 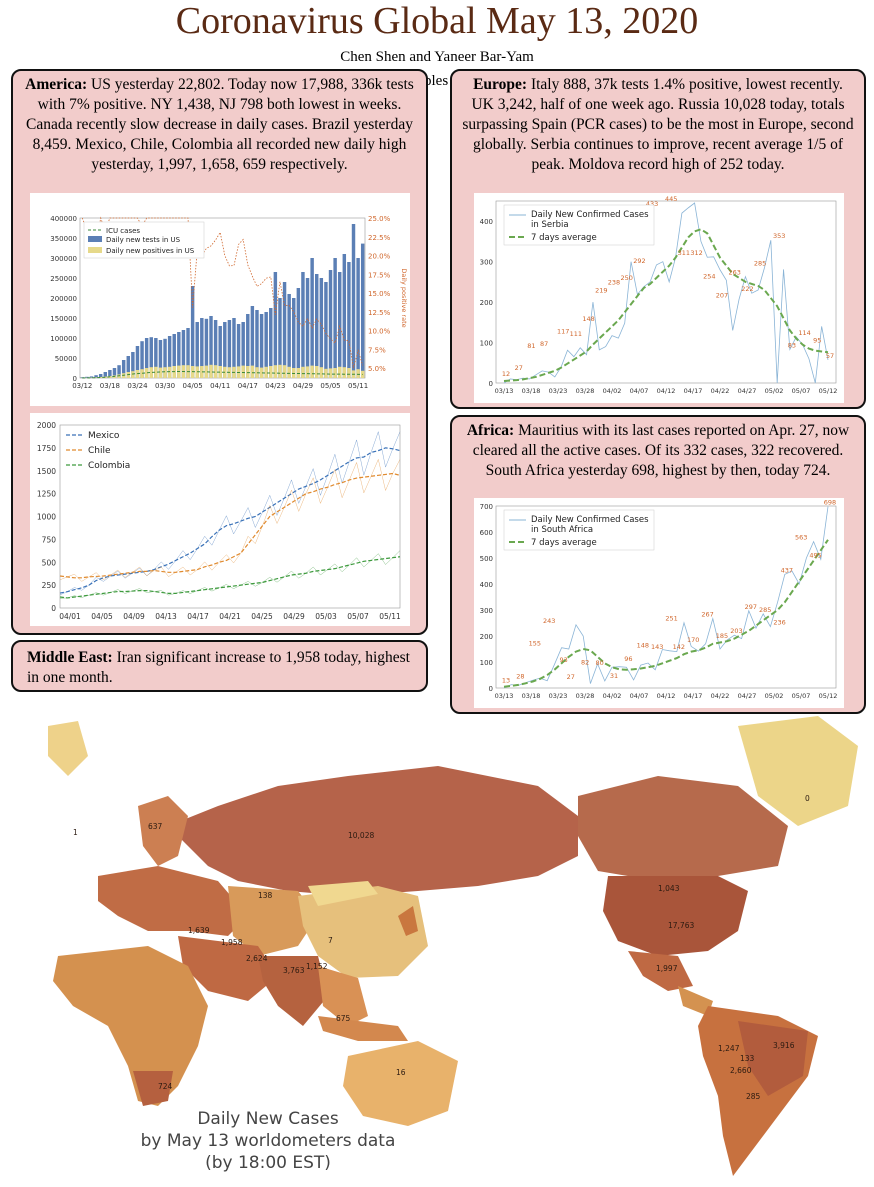 What do you see at coordinates (98, 451) in the screenshot?
I see `latam-legend: Mexico Chile Colombia` at bounding box center [98, 451].